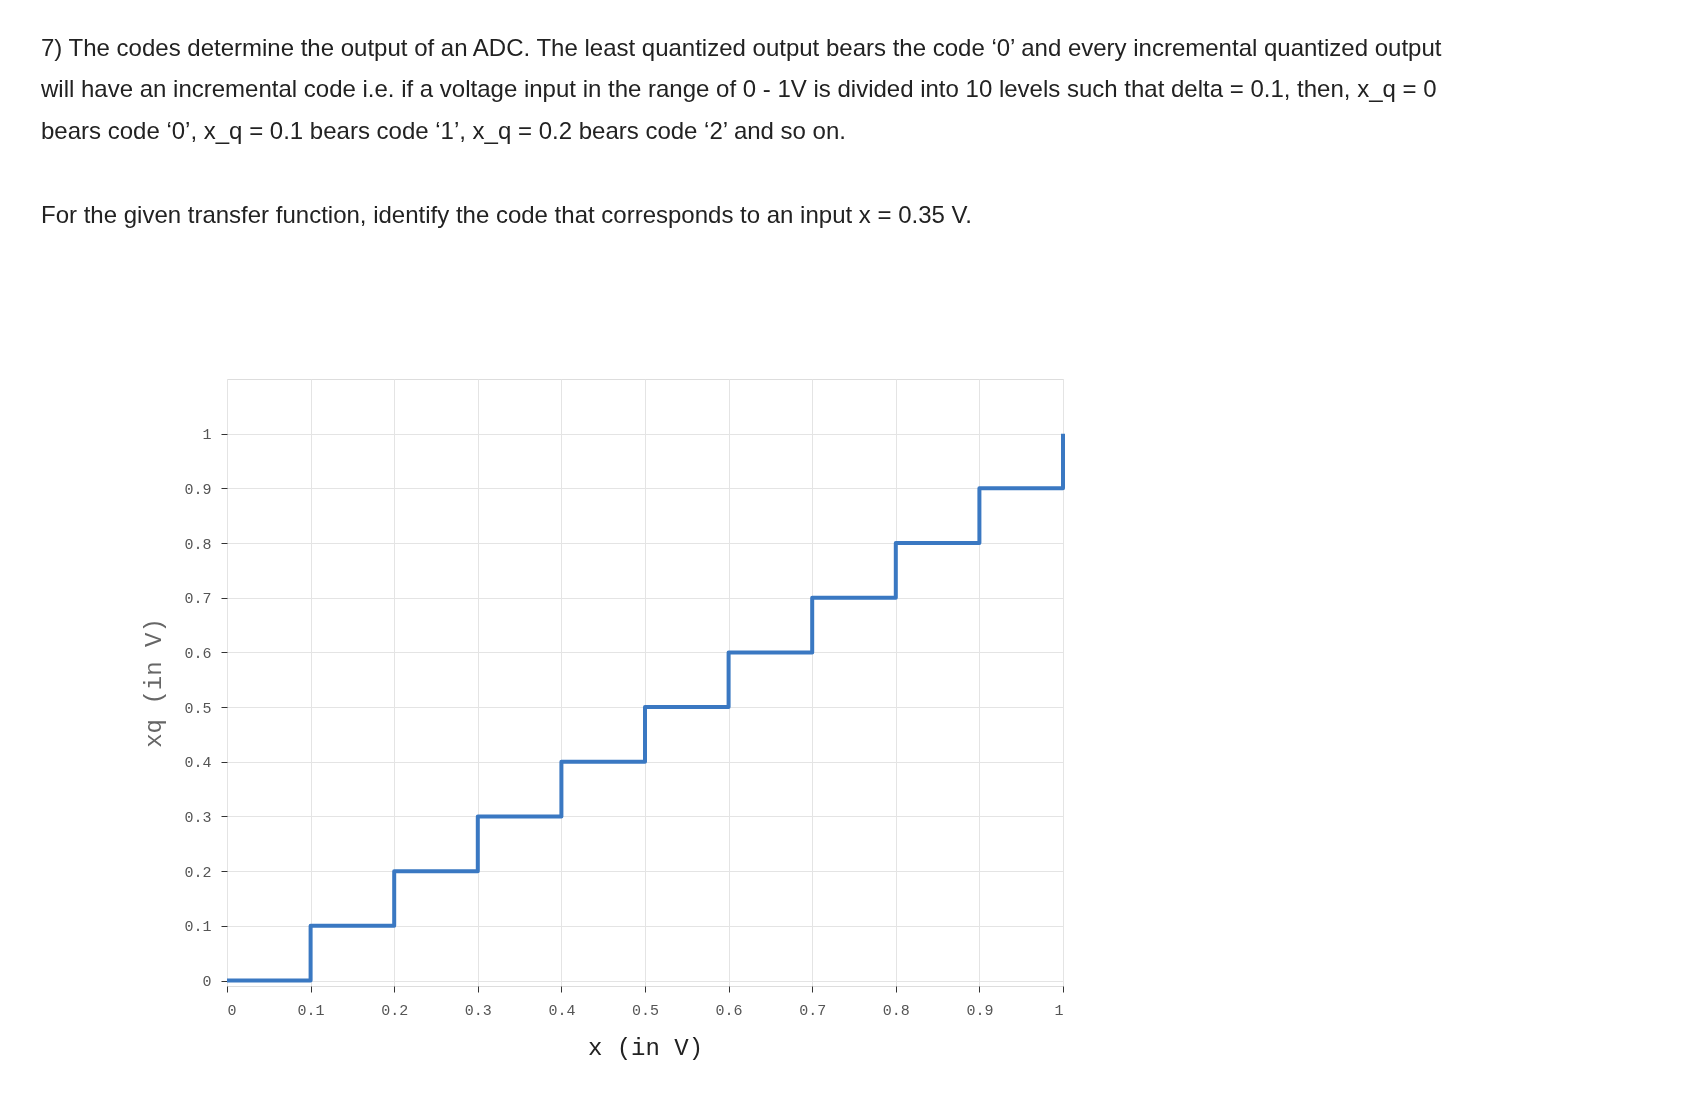 This screenshot has width=1696, height=1110. I want to click on y-axis-title: xq (in V), so click(155, 683).